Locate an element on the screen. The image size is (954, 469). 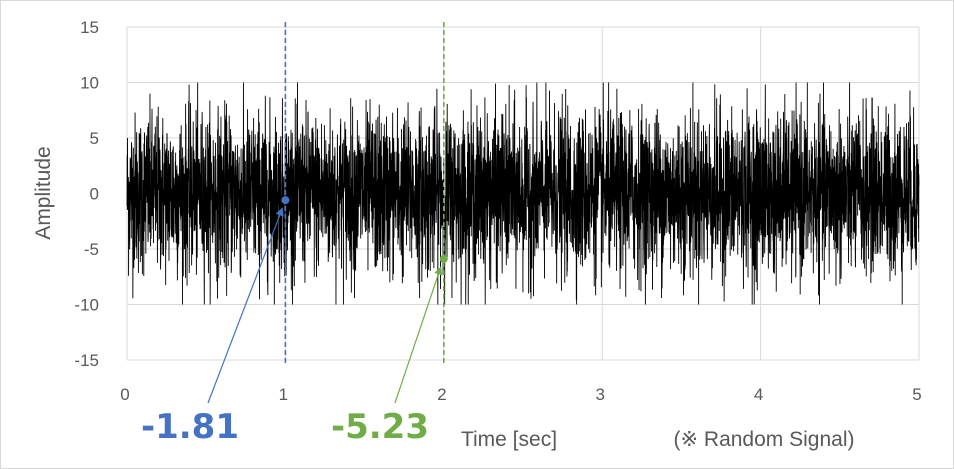
x-tick-label: 4 is located at coordinates (758, 394).